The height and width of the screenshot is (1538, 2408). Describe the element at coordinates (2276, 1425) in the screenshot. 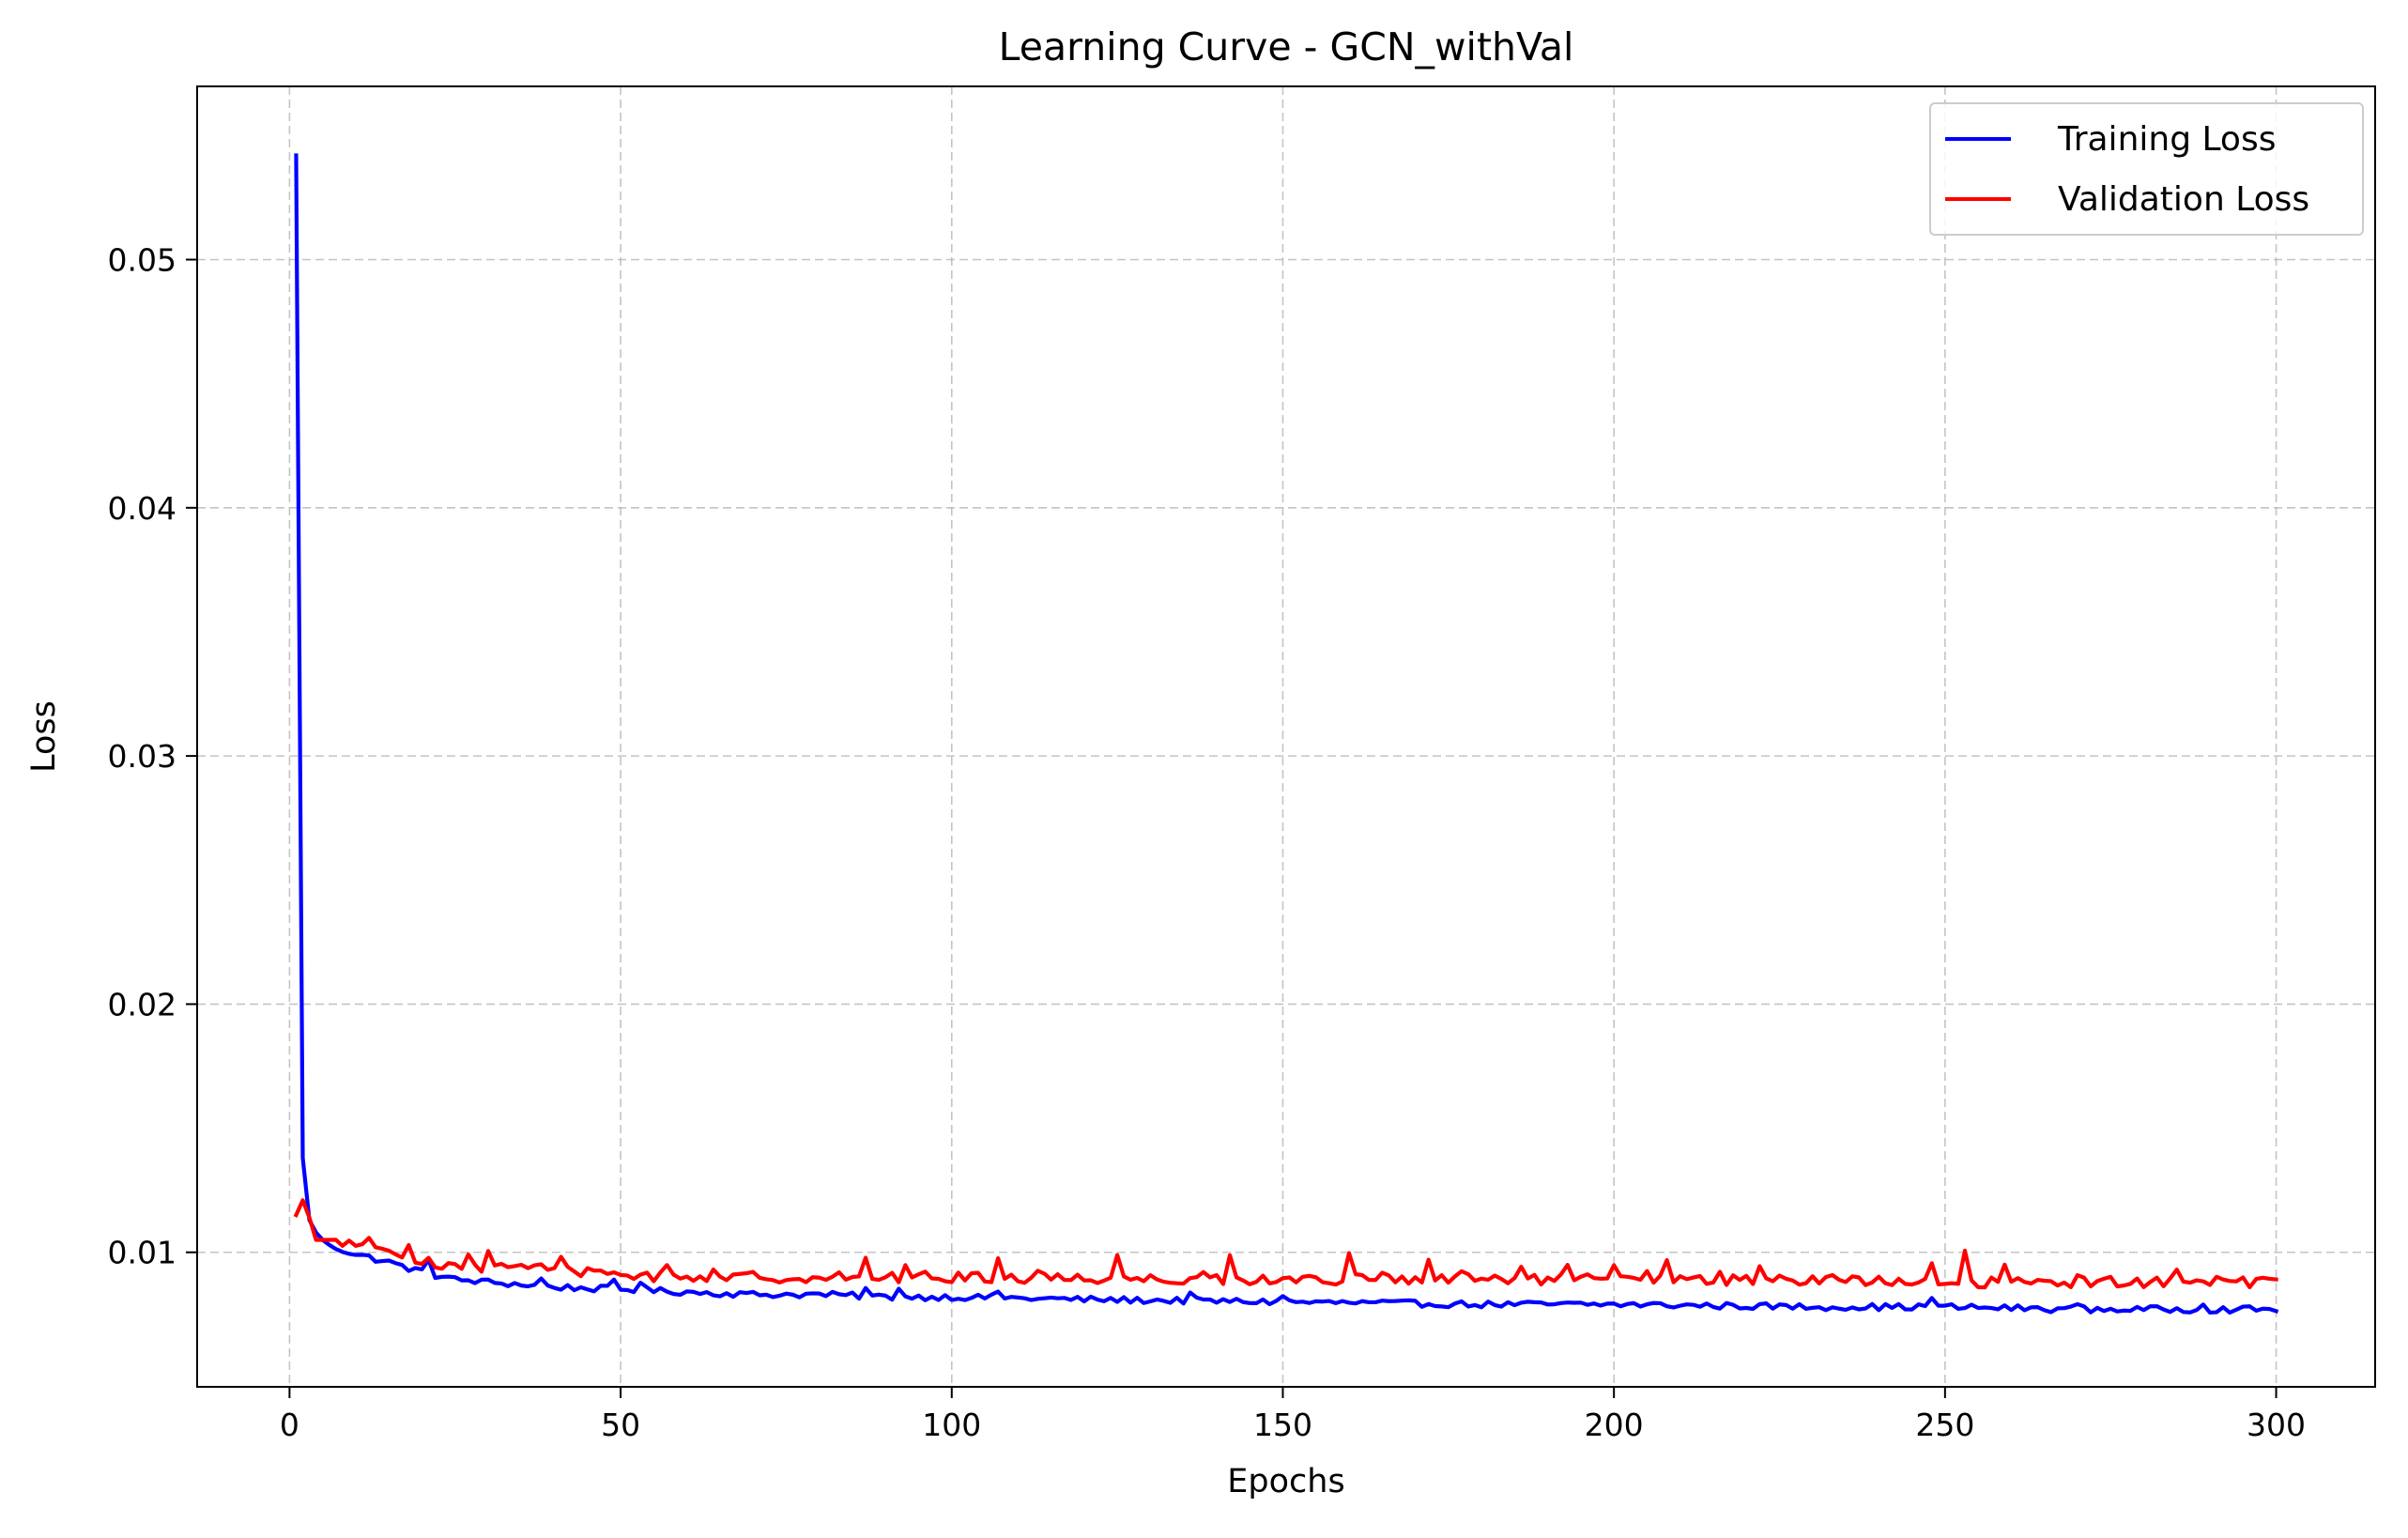

I see `x-tick-label: 300` at that location.